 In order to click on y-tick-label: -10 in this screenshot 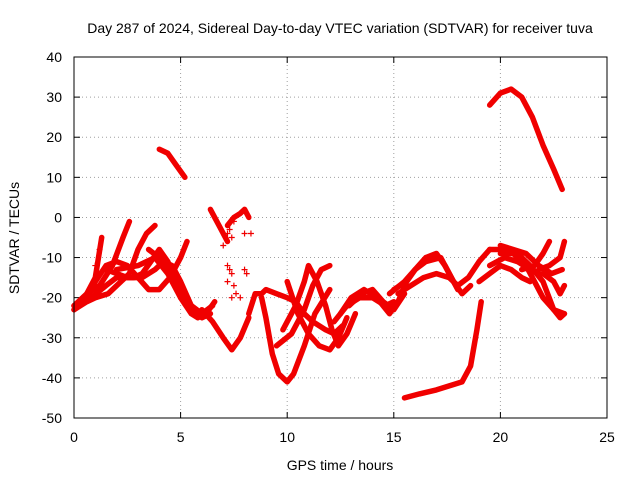, I will do `click(52, 258)`.